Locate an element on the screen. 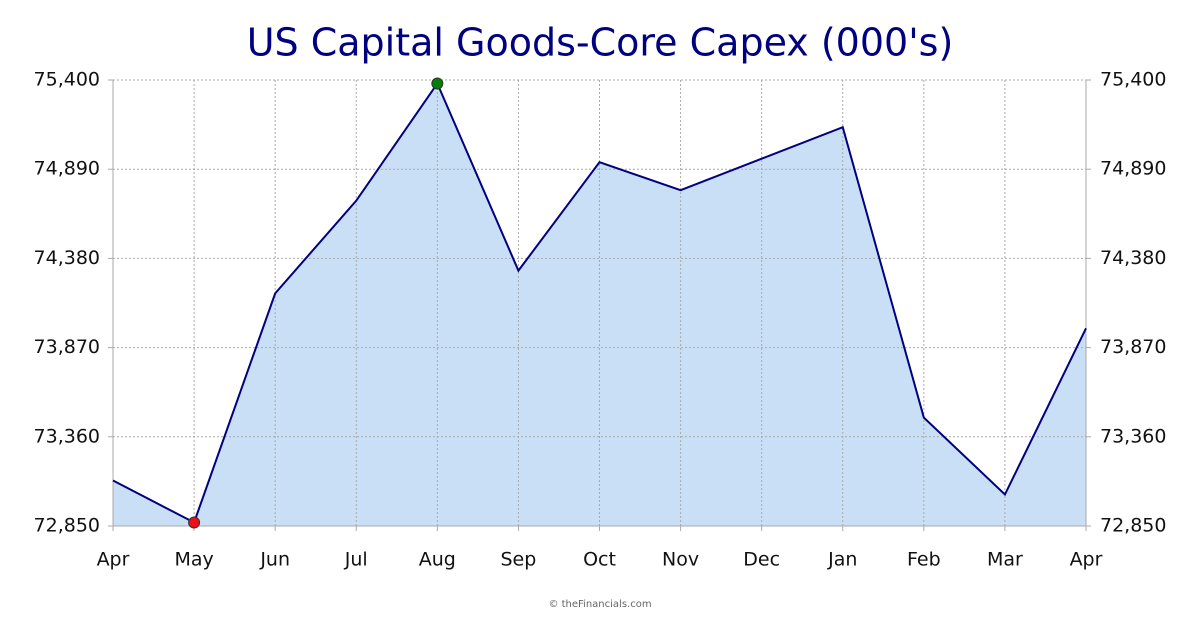  x-tick-label: Mar is located at coordinates (1005, 560).